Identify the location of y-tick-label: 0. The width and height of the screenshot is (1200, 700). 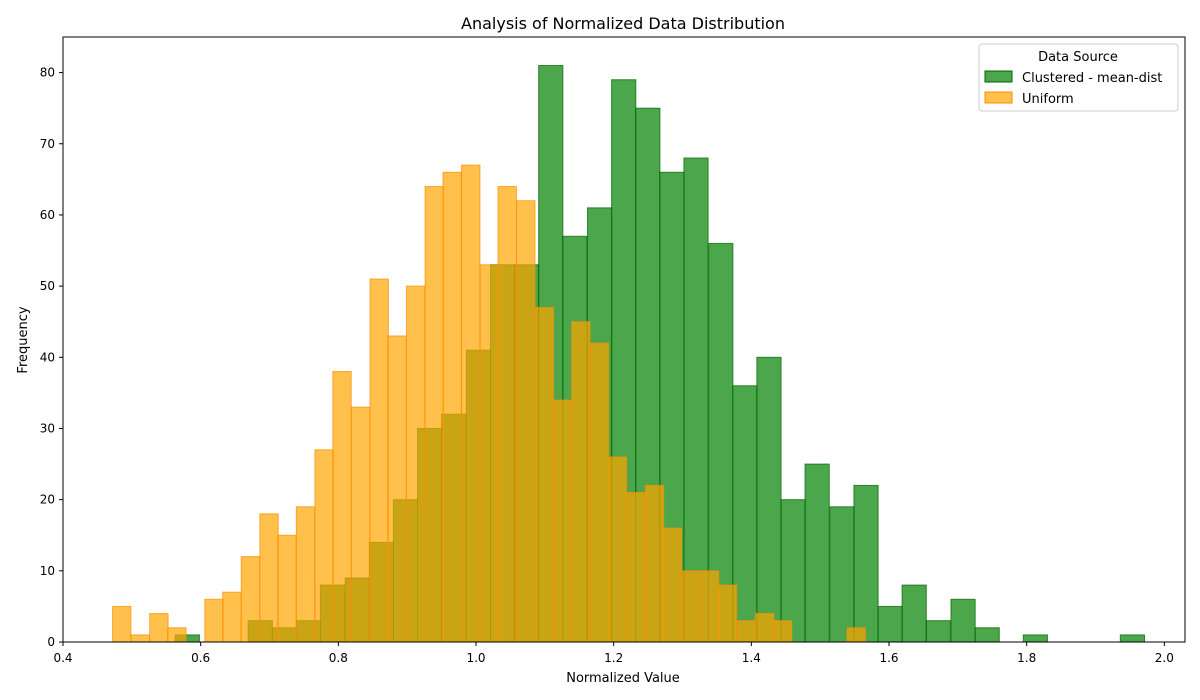
(51, 642).